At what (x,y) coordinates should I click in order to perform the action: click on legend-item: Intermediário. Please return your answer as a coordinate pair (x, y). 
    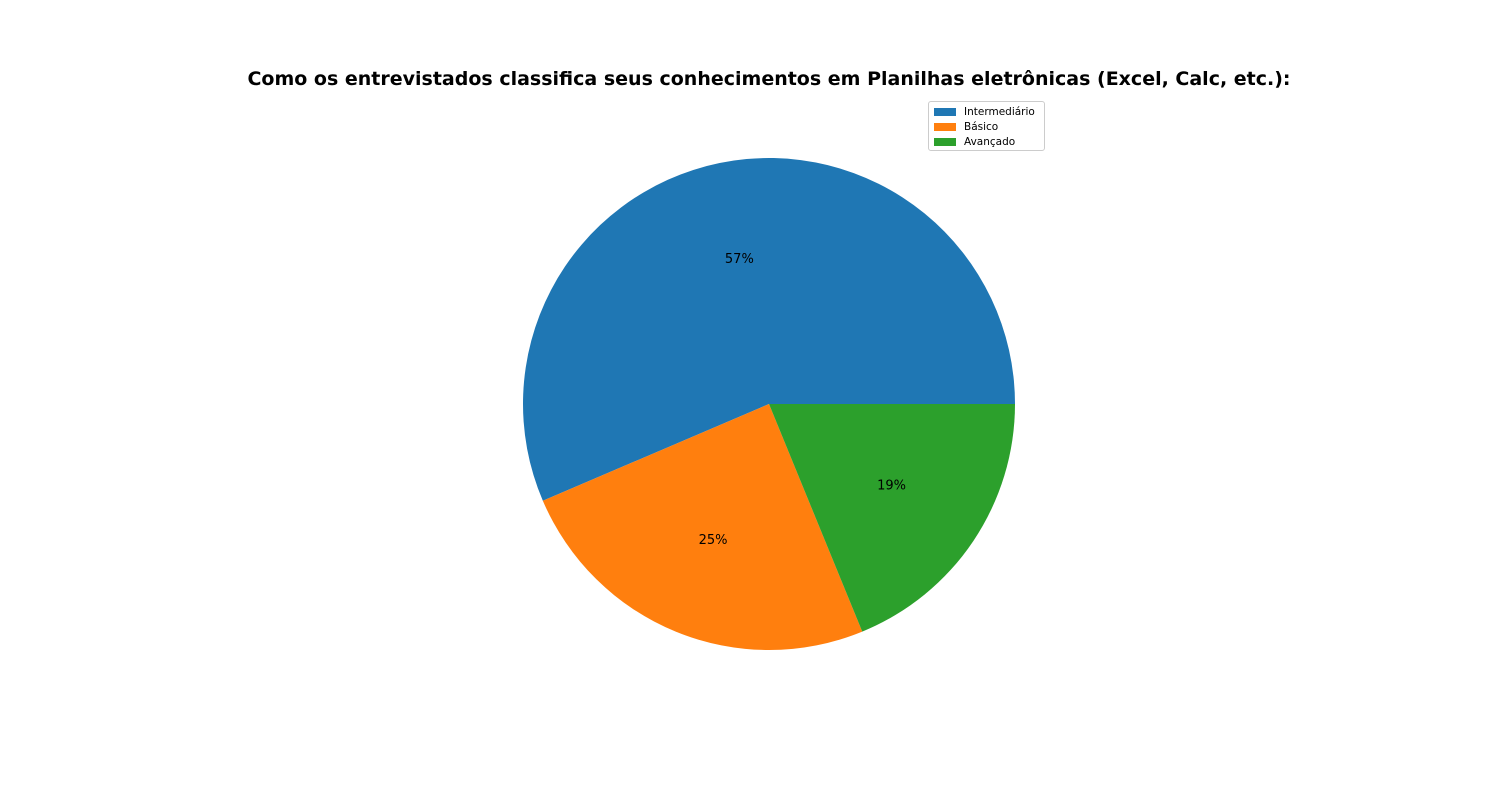
    Looking at the image, I should click on (984, 112).